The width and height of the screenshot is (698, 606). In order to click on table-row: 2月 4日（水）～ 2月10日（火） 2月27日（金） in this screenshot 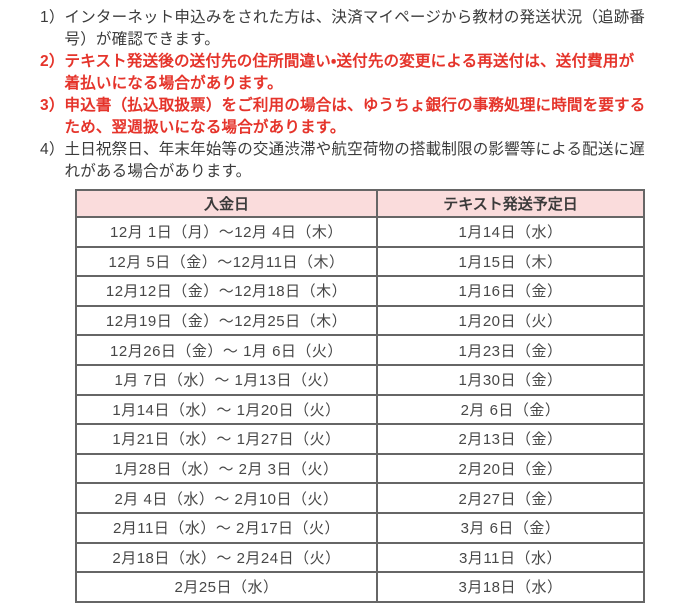, I will do `click(360, 498)`.